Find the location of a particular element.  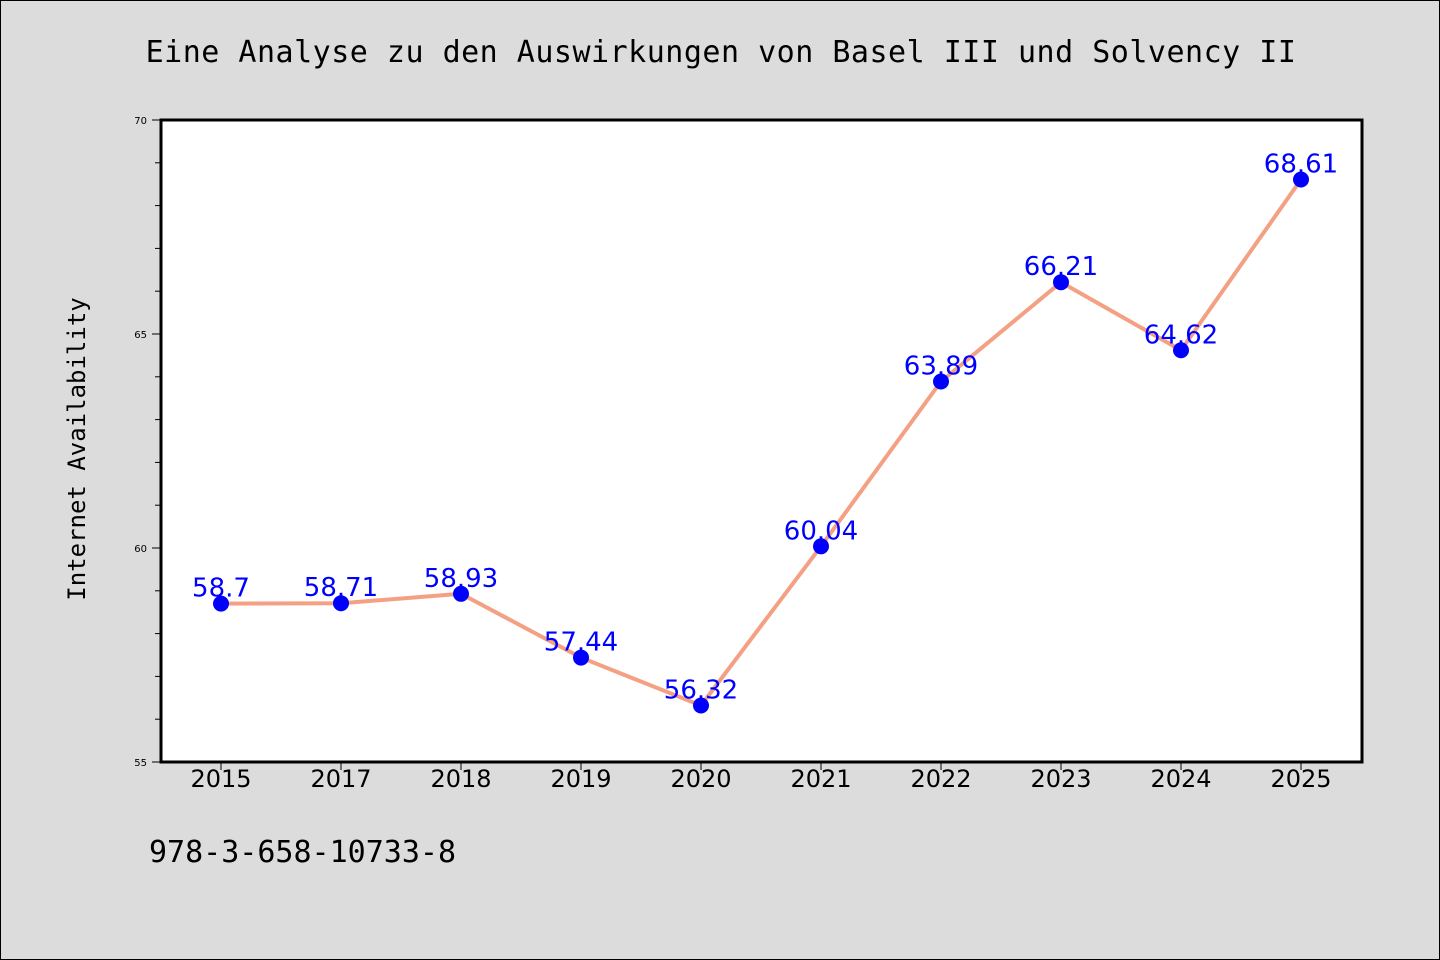

x-axis: 2015 2017 2018 2019 2020 2021 2022 2023 2024 2025 is located at coordinates (761, 777).